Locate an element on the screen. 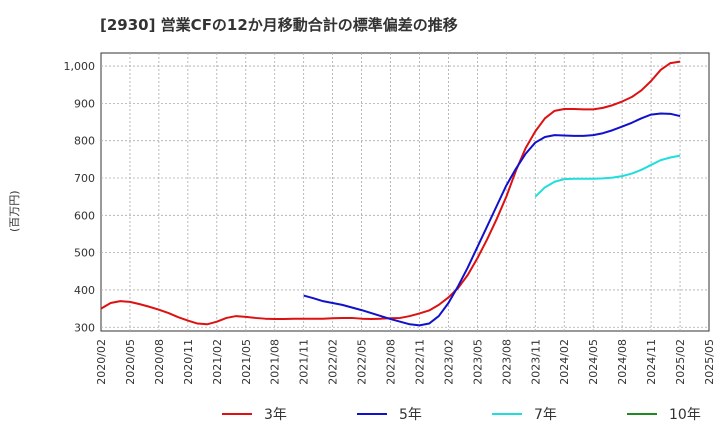  y-tick-label: 900 is located at coordinates (84, 103).